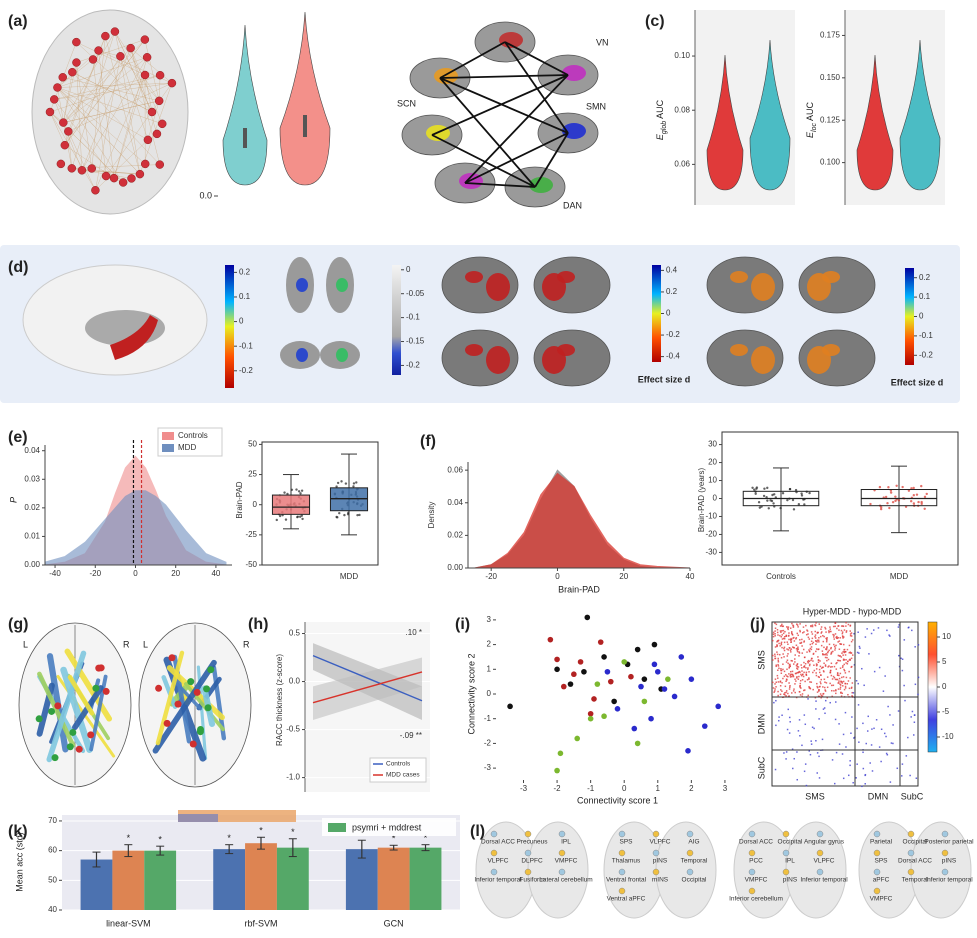 This screenshot has height=938, width=977. What do you see at coordinates (881, 842) in the screenshot?
I see `region-label: Parietal` at bounding box center [881, 842].